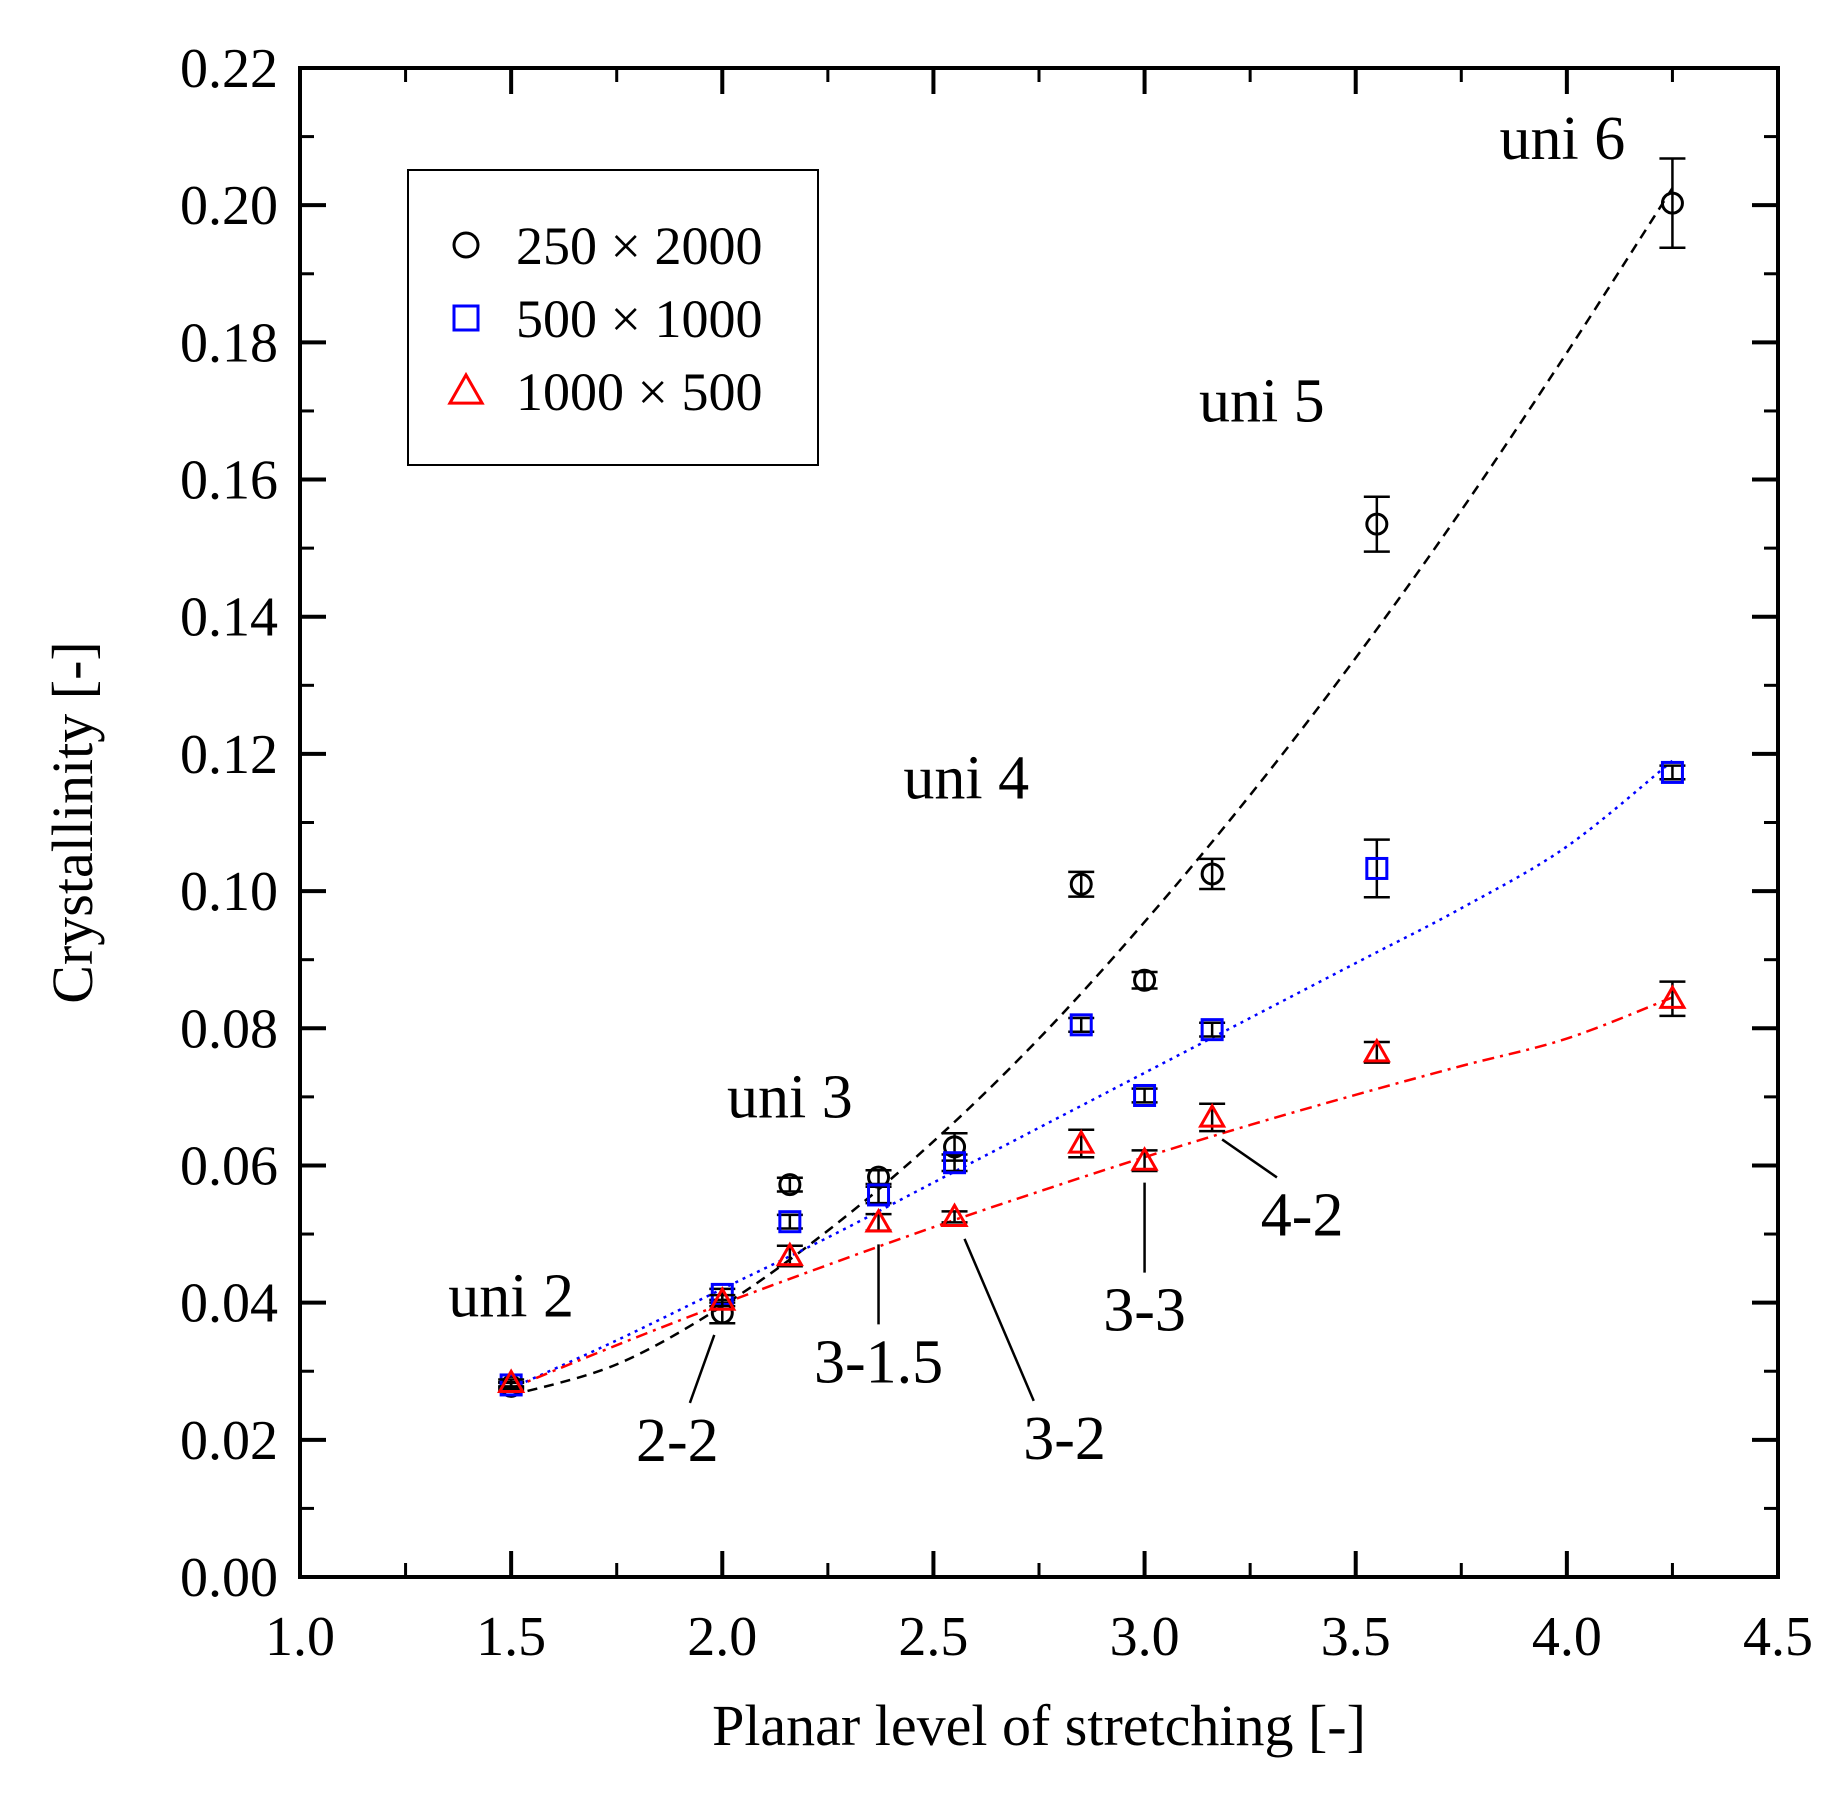  I want to click on annotation-label: uni 3, so click(790, 1098).